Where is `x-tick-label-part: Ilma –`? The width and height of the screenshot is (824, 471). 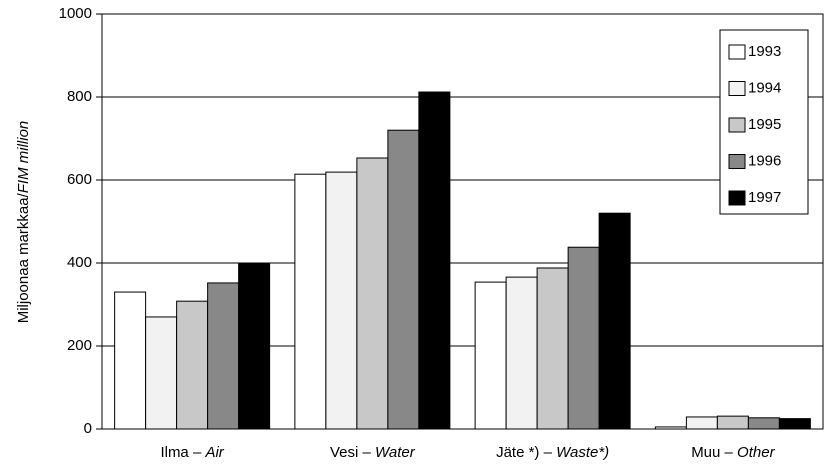
x-tick-label-part: Ilma – is located at coordinates (182, 452).